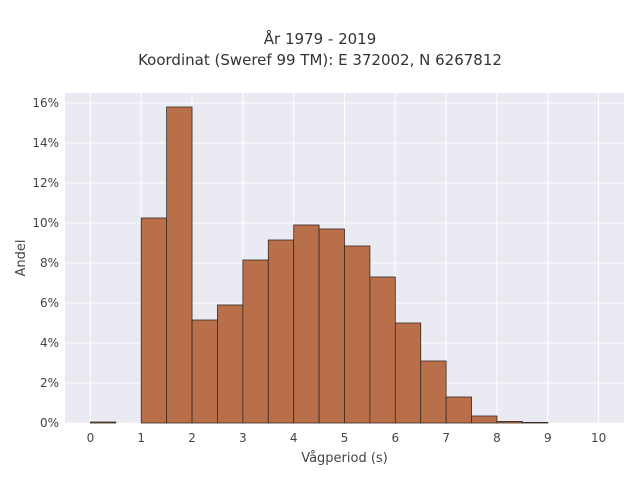 The width and height of the screenshot is (640, 480). Describe the element at coordinates (320, 39) in the screenshot. I see `chart-title-line-1: År 1979 - 2019` at that location.